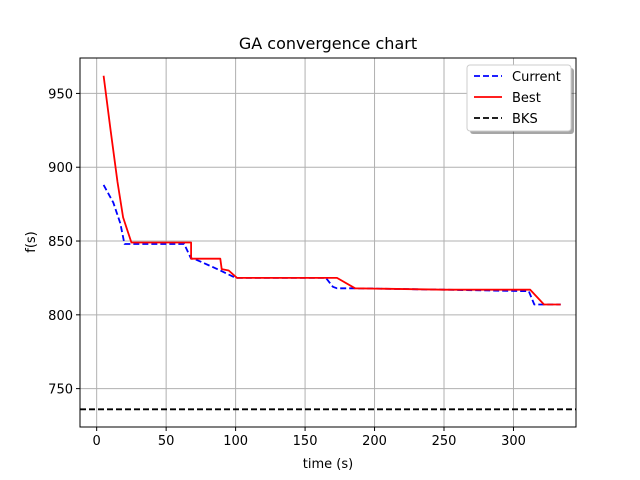 The width and height of the screenshot is (640, 480). I want to click on legend-label-best: Best, so click(526, 98).